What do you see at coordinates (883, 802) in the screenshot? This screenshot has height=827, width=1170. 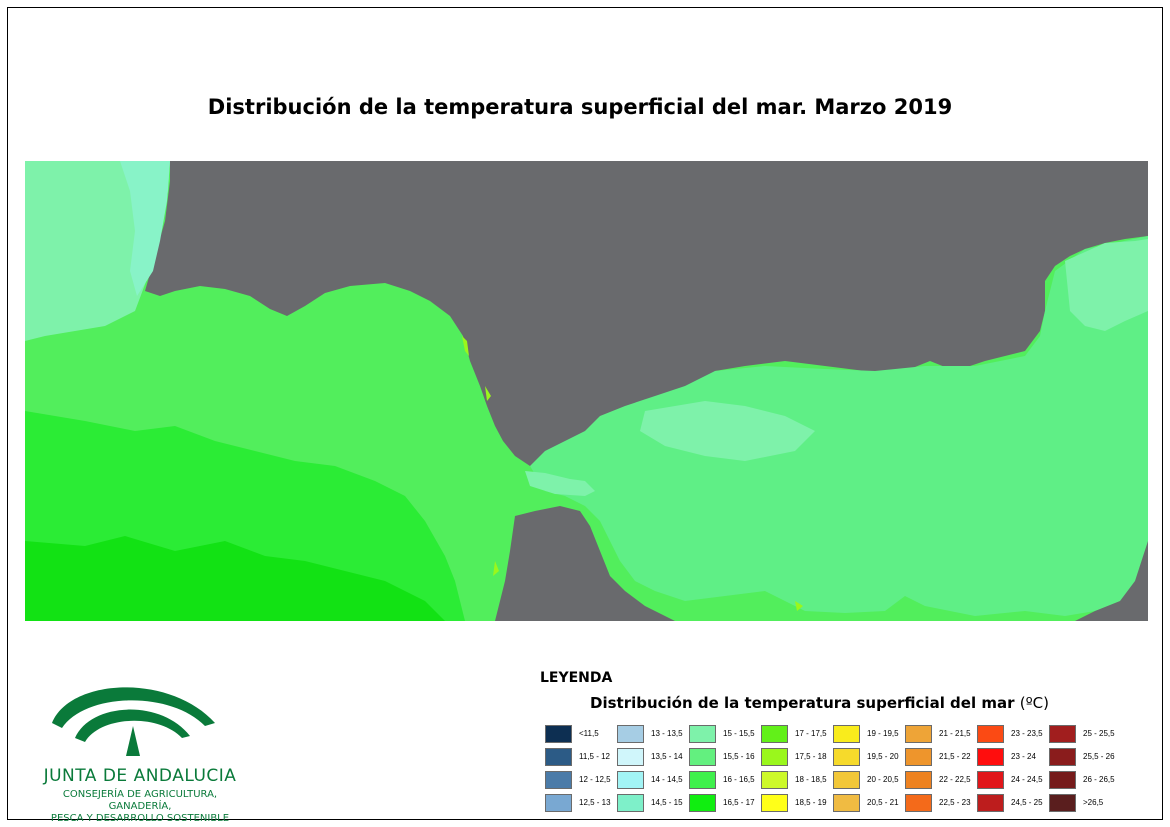 I see `legend-label: 20,5 - 21` at bounding box center [883, 802].